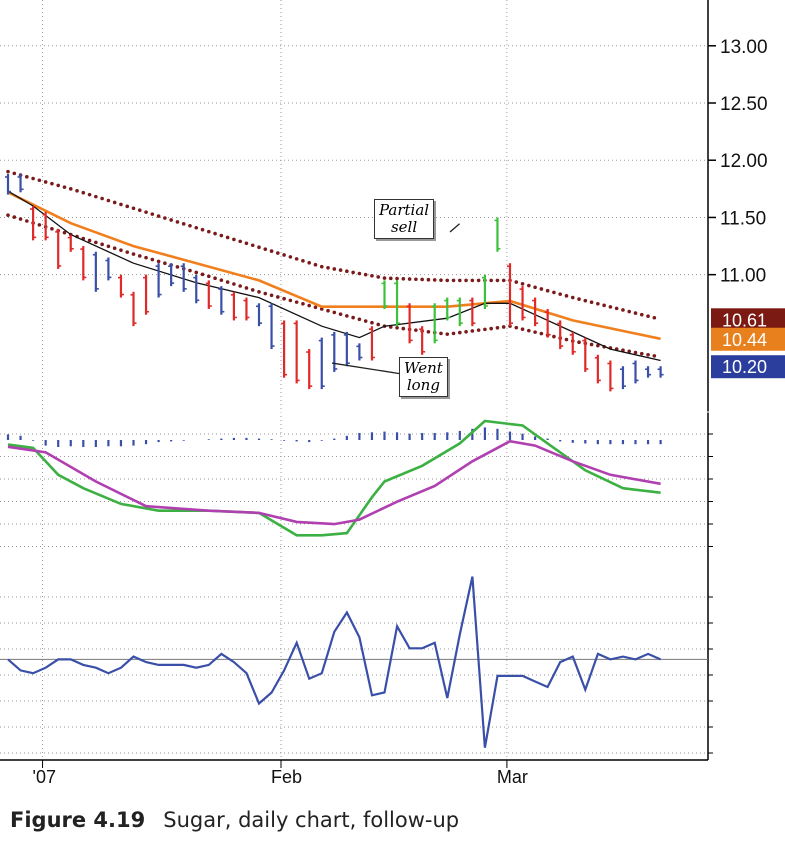  I want to click on partial-sell-note-line-2: sell, so click(404, 227).